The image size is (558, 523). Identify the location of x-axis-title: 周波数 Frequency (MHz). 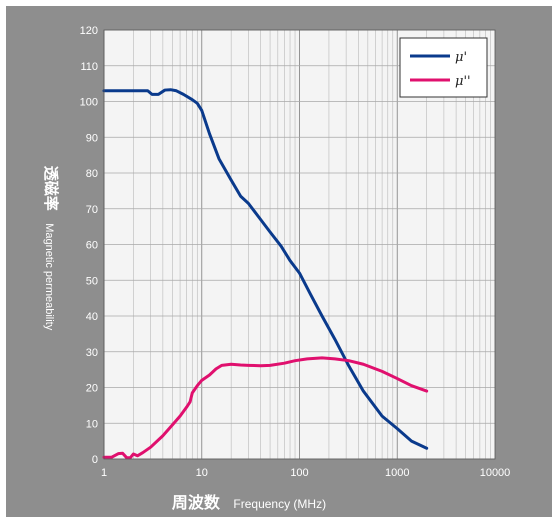
(249, 502).